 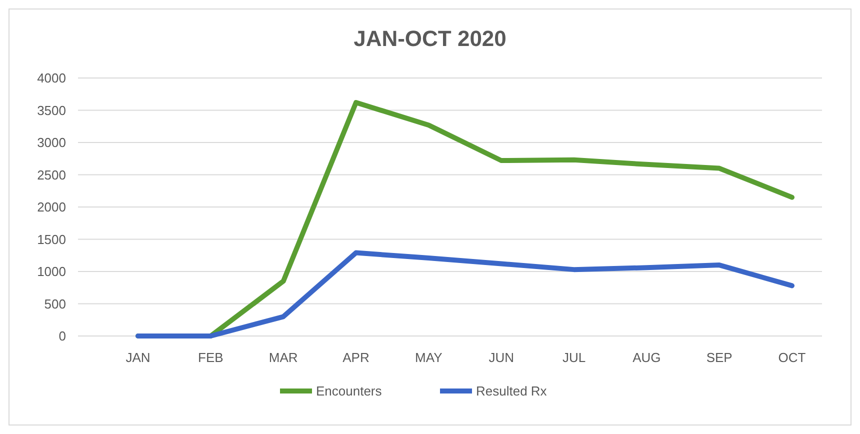 I want to click on x-tick-label: FEB, so click(x=211, y=357).